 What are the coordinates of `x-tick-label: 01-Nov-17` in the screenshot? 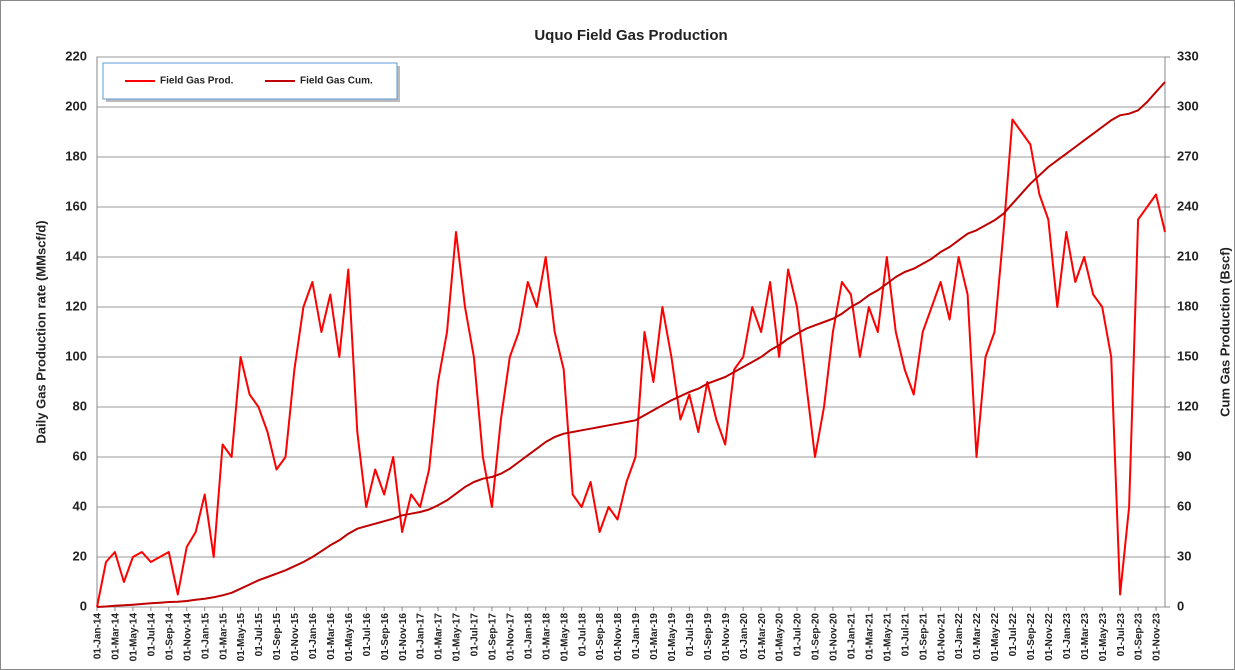 It's located at (510, 637).